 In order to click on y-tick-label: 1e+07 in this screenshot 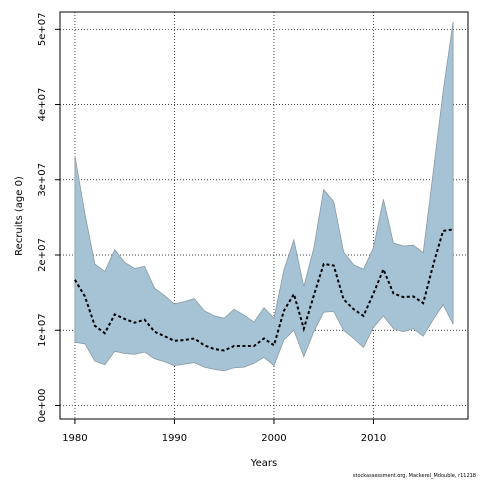, I will do `click(42, 330)`.